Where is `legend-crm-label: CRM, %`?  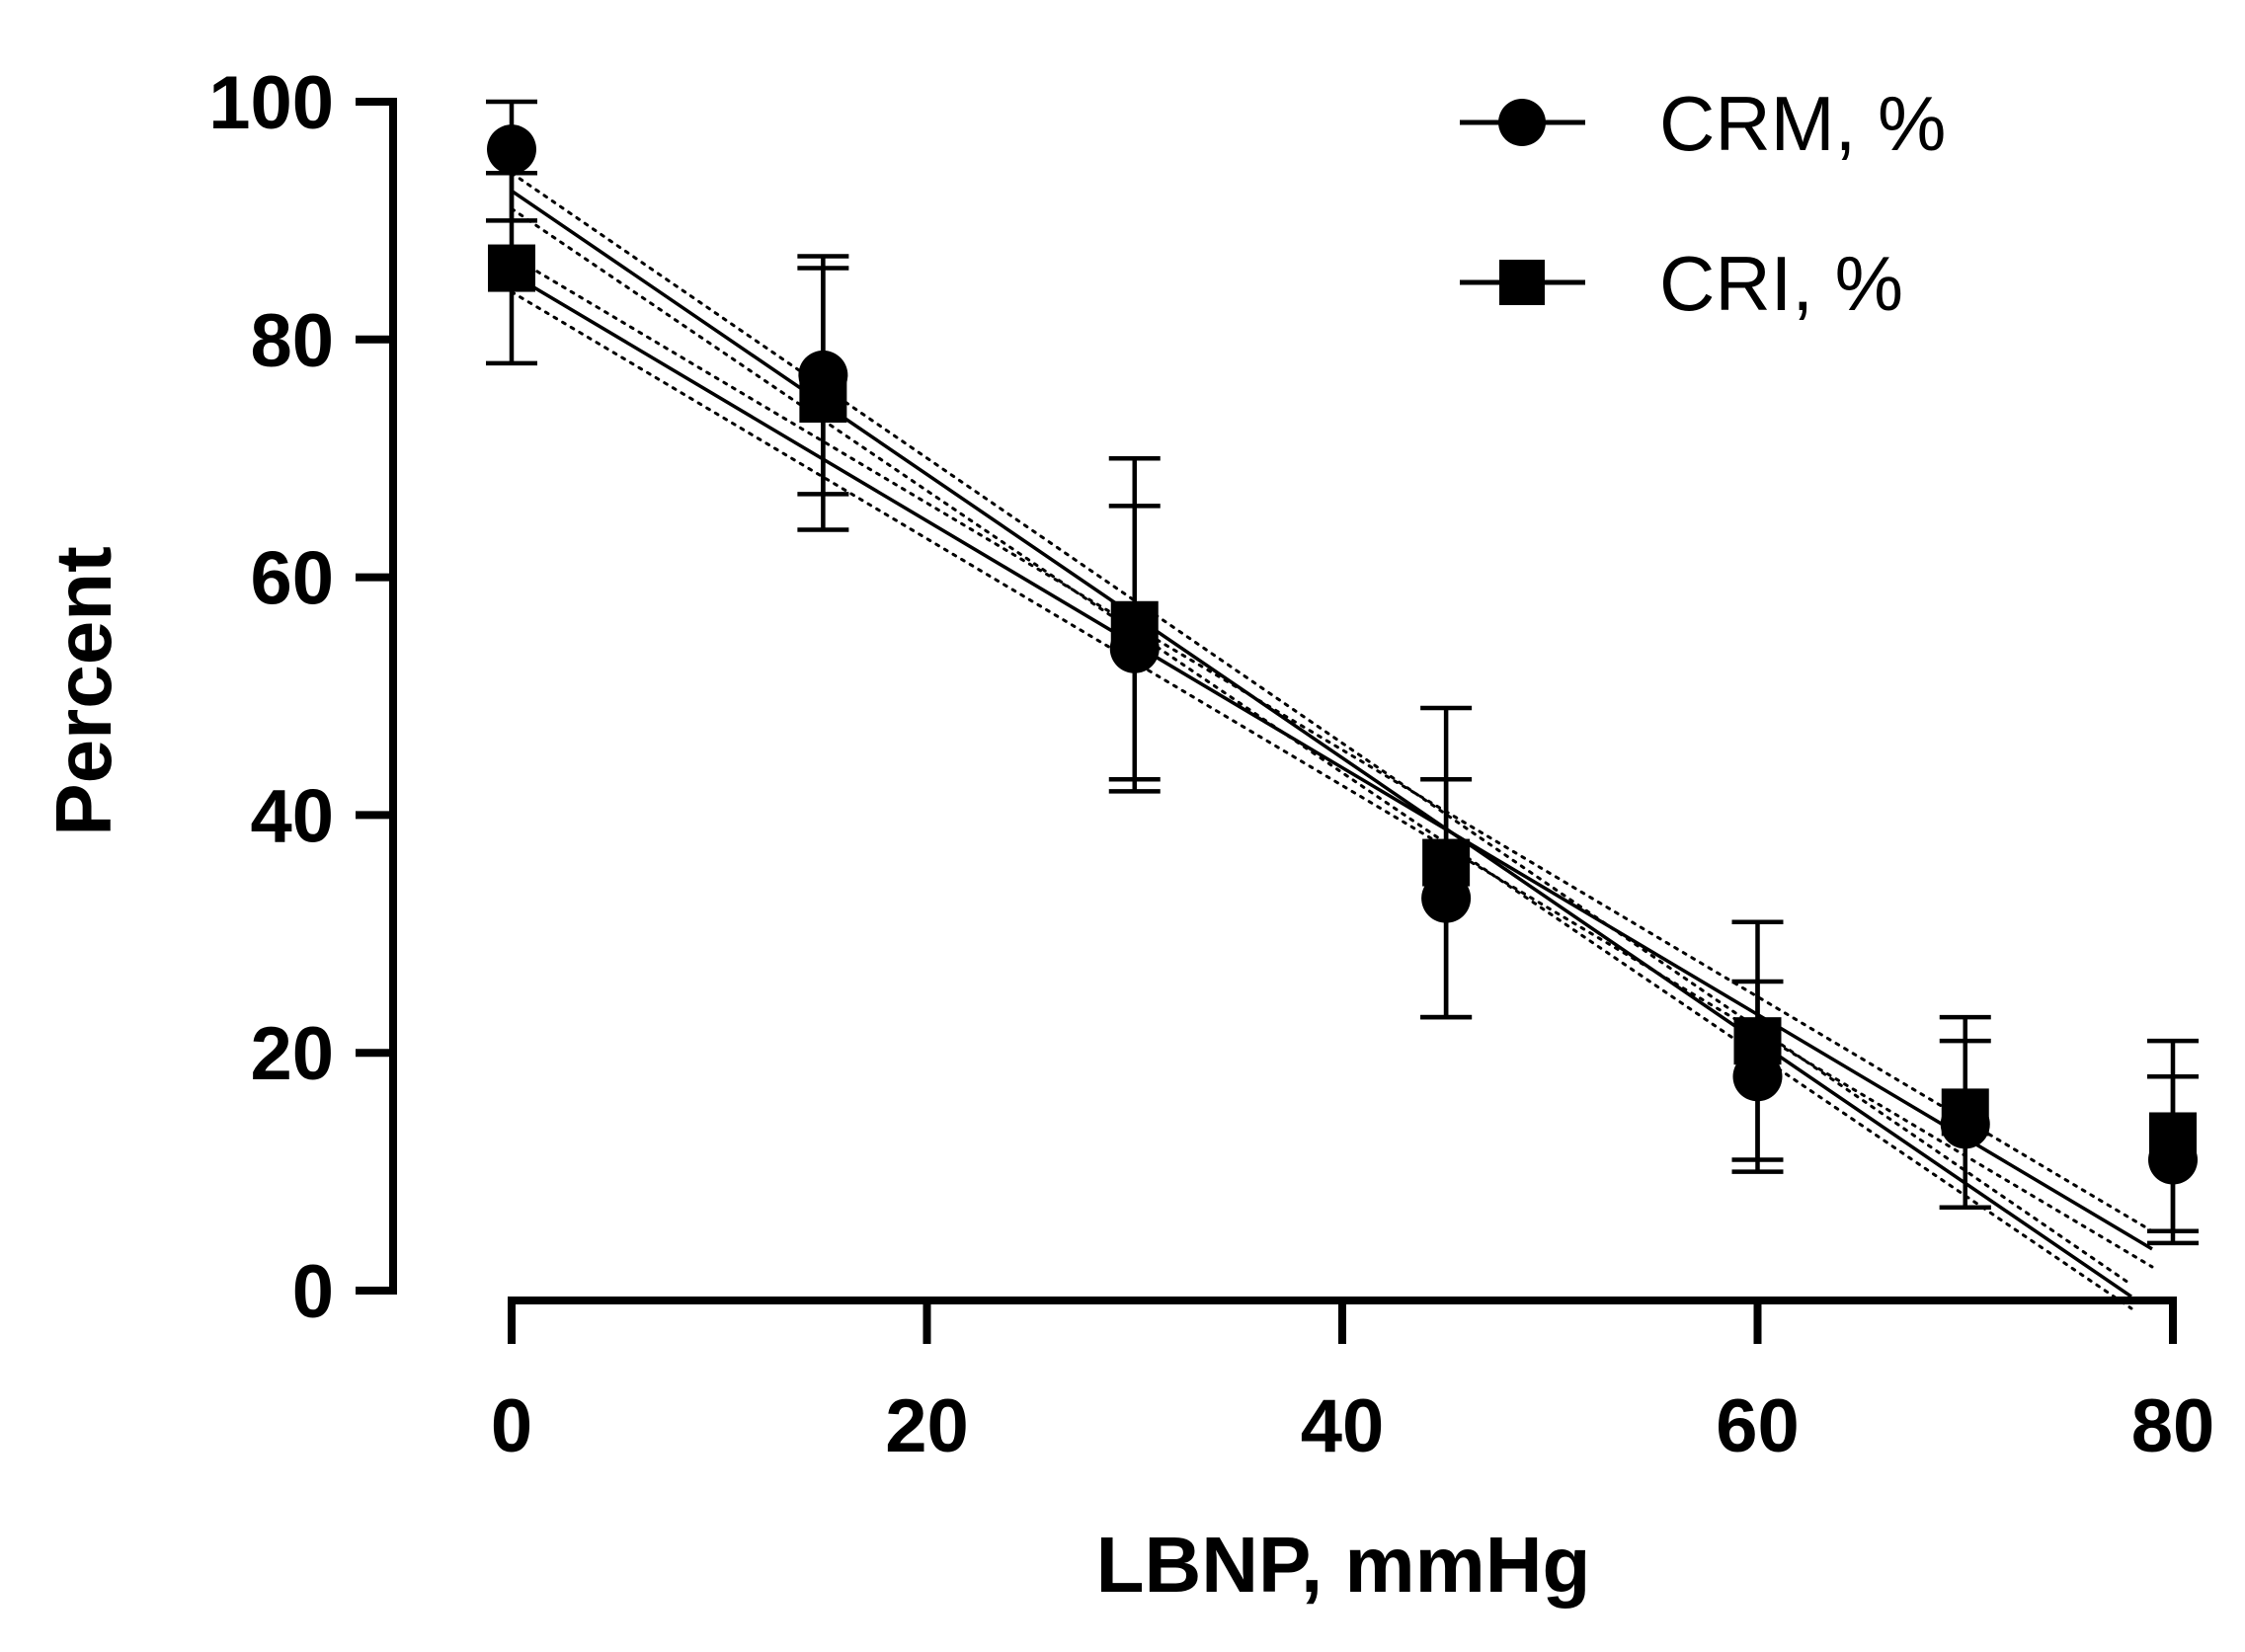
legend-crm-label: CRM, % is located at coordinates (1802, 123).